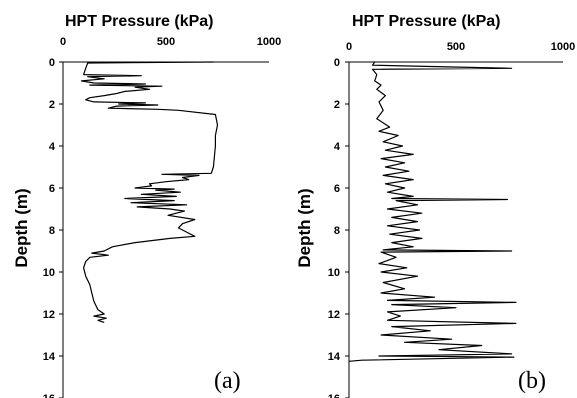 Image resolution: width=577 pixels, height=398 pixels. What do you see at coordinates (334, 315) in the screenshot?
I see `y-tick-label-b: 12` at bounding box center [334, 315].